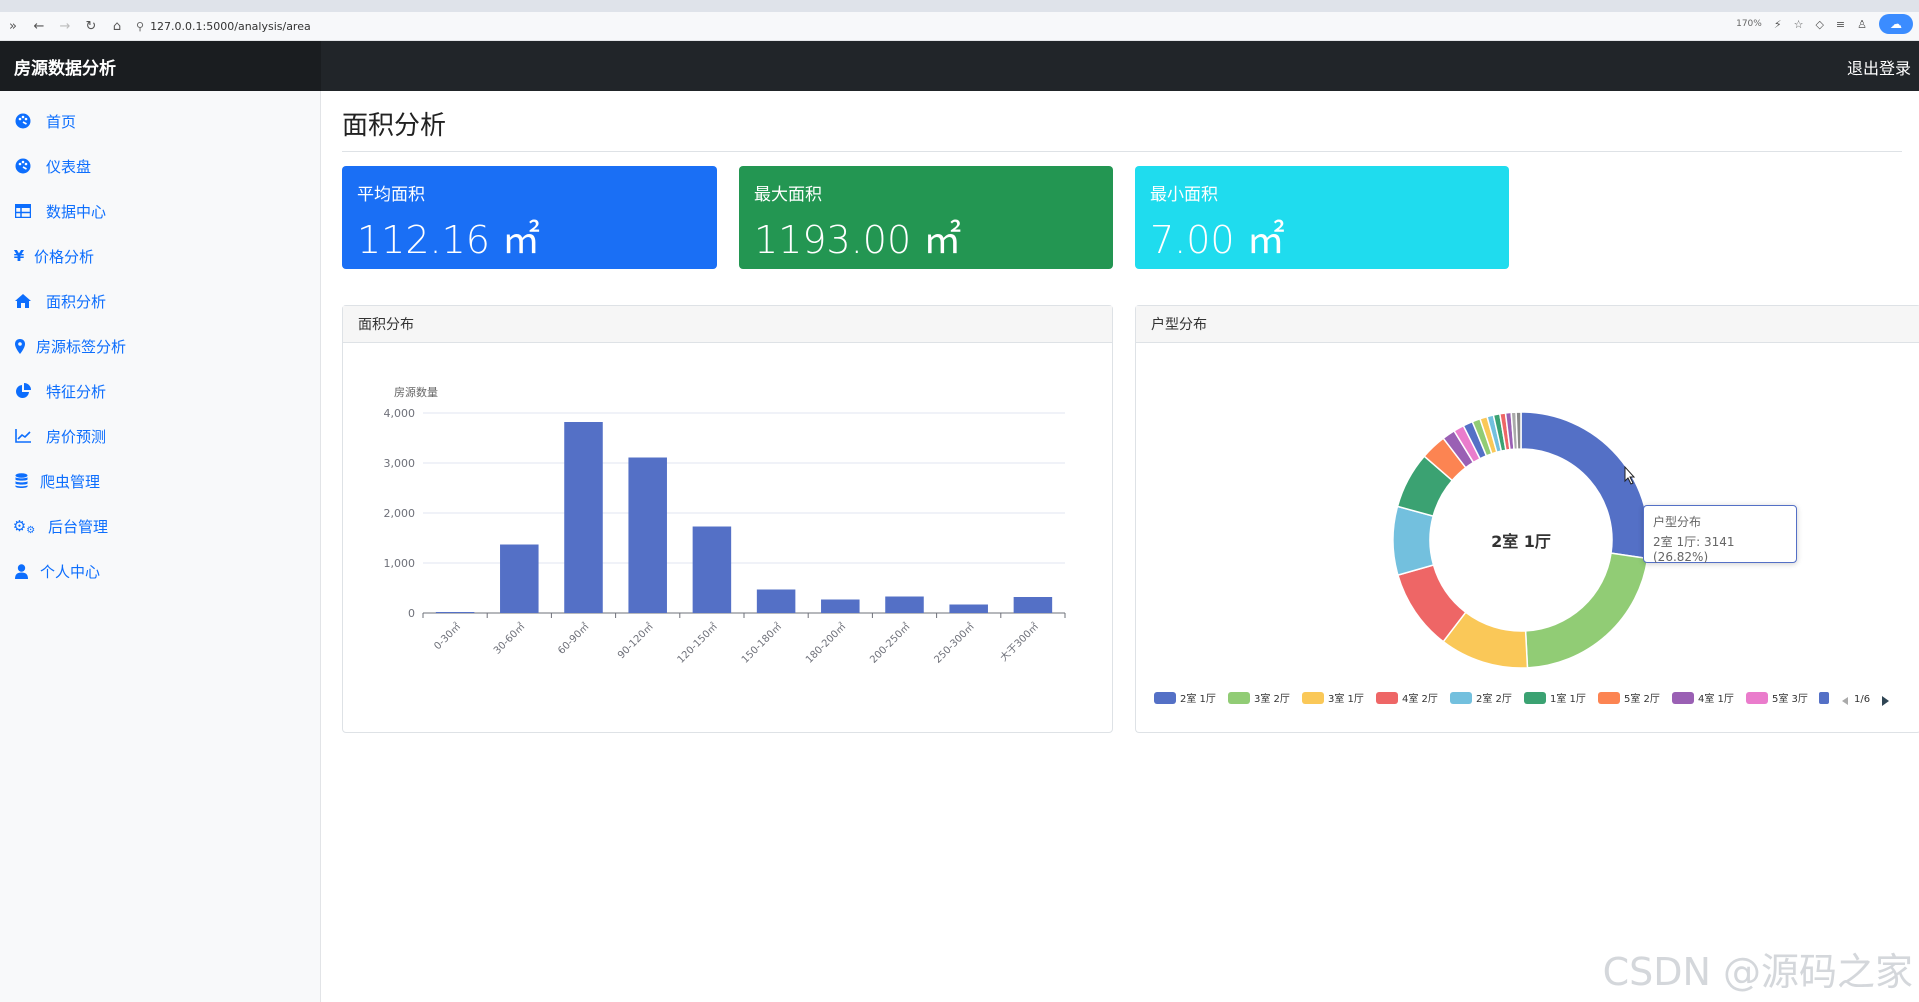  I want to click on forward-icon: →, so click(65, 26).